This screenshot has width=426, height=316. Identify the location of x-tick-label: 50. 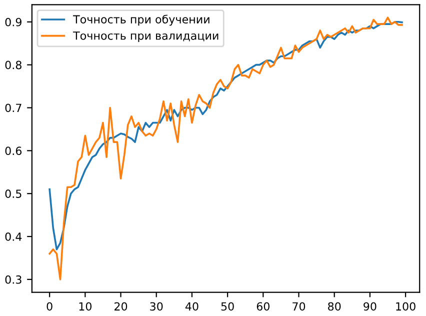
(227, 306).